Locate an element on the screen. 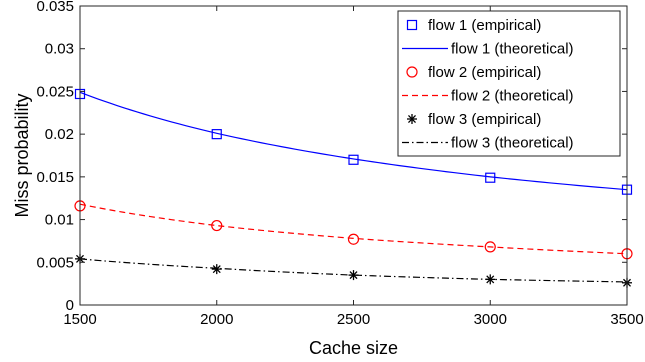  x-axis-label: Cache size is located at coordinates (353, 348).